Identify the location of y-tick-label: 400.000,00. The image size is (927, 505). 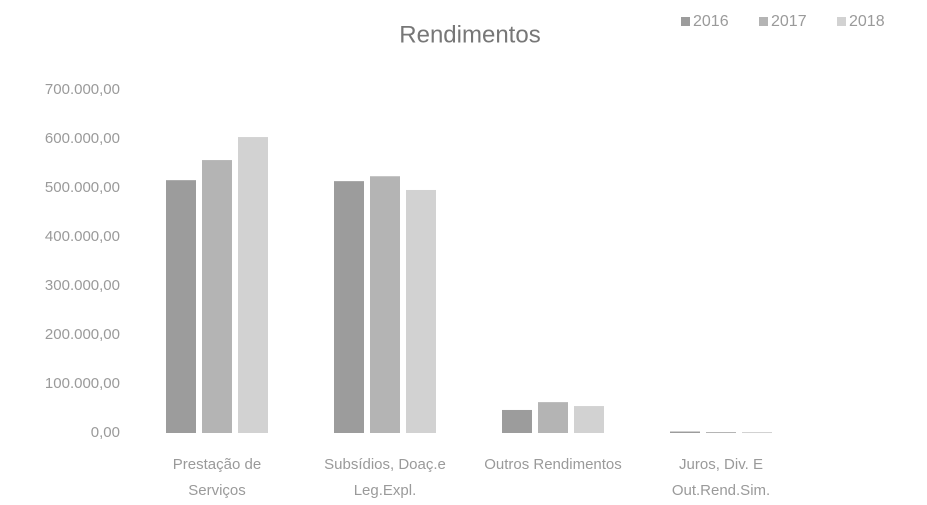
(82, 236).